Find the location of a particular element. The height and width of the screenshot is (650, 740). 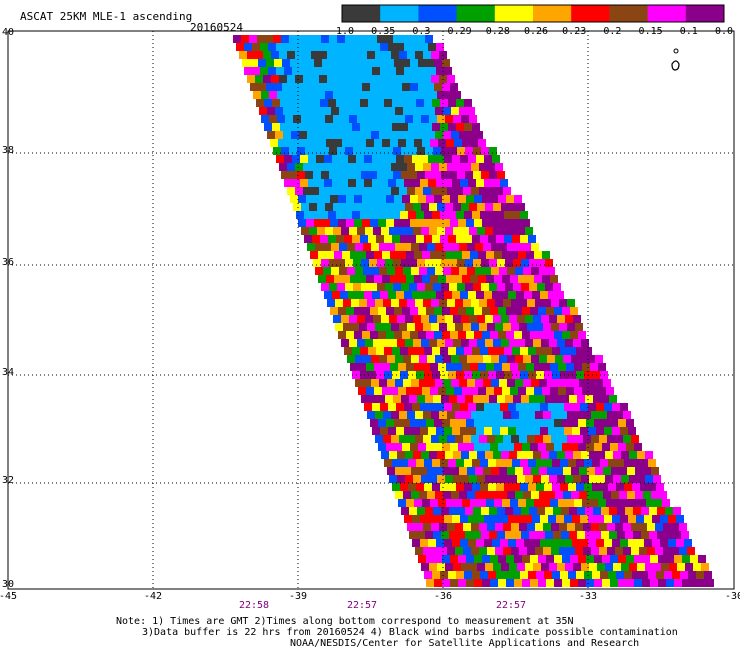

colorbar-swatch is located at coordinates (705, 13).